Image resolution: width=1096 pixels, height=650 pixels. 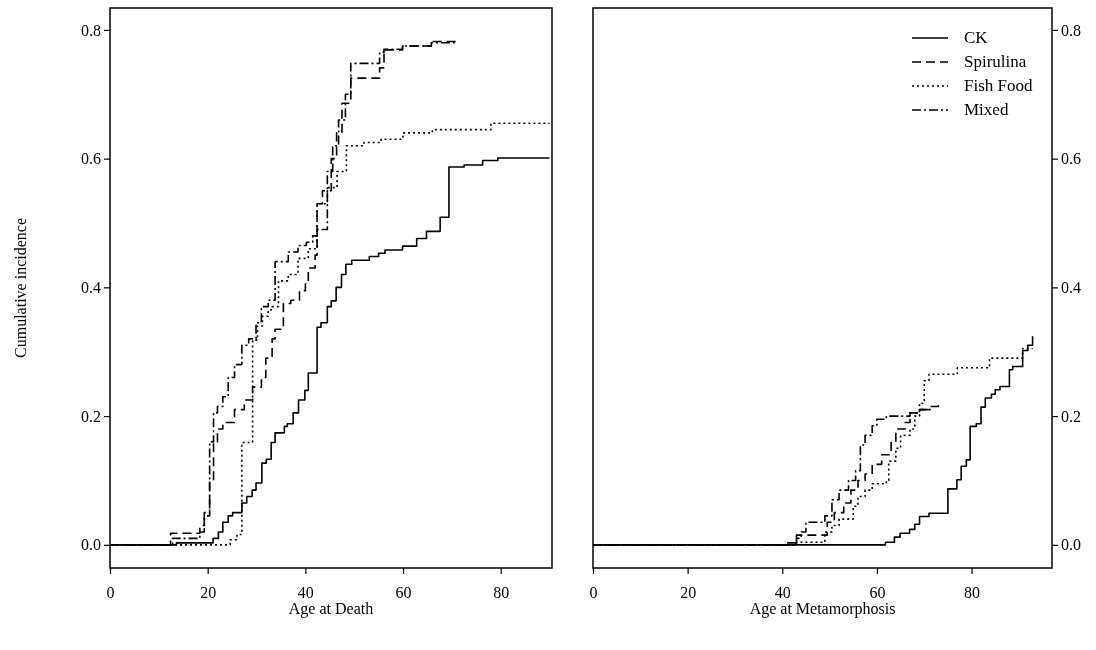 I want to click on legend-label: Mixed, so click(x=986, y=109).